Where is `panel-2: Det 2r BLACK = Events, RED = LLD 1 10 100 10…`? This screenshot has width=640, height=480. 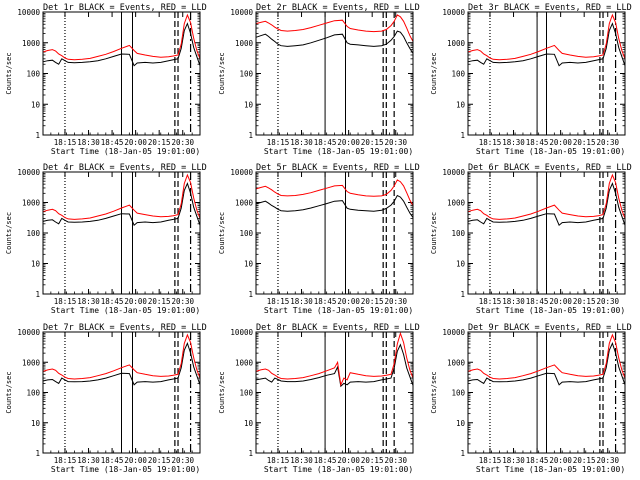 panel-2: Det 2r BLACK = Events, RED = LLD 1 10 100 10… is located at coordinates (319, 79).